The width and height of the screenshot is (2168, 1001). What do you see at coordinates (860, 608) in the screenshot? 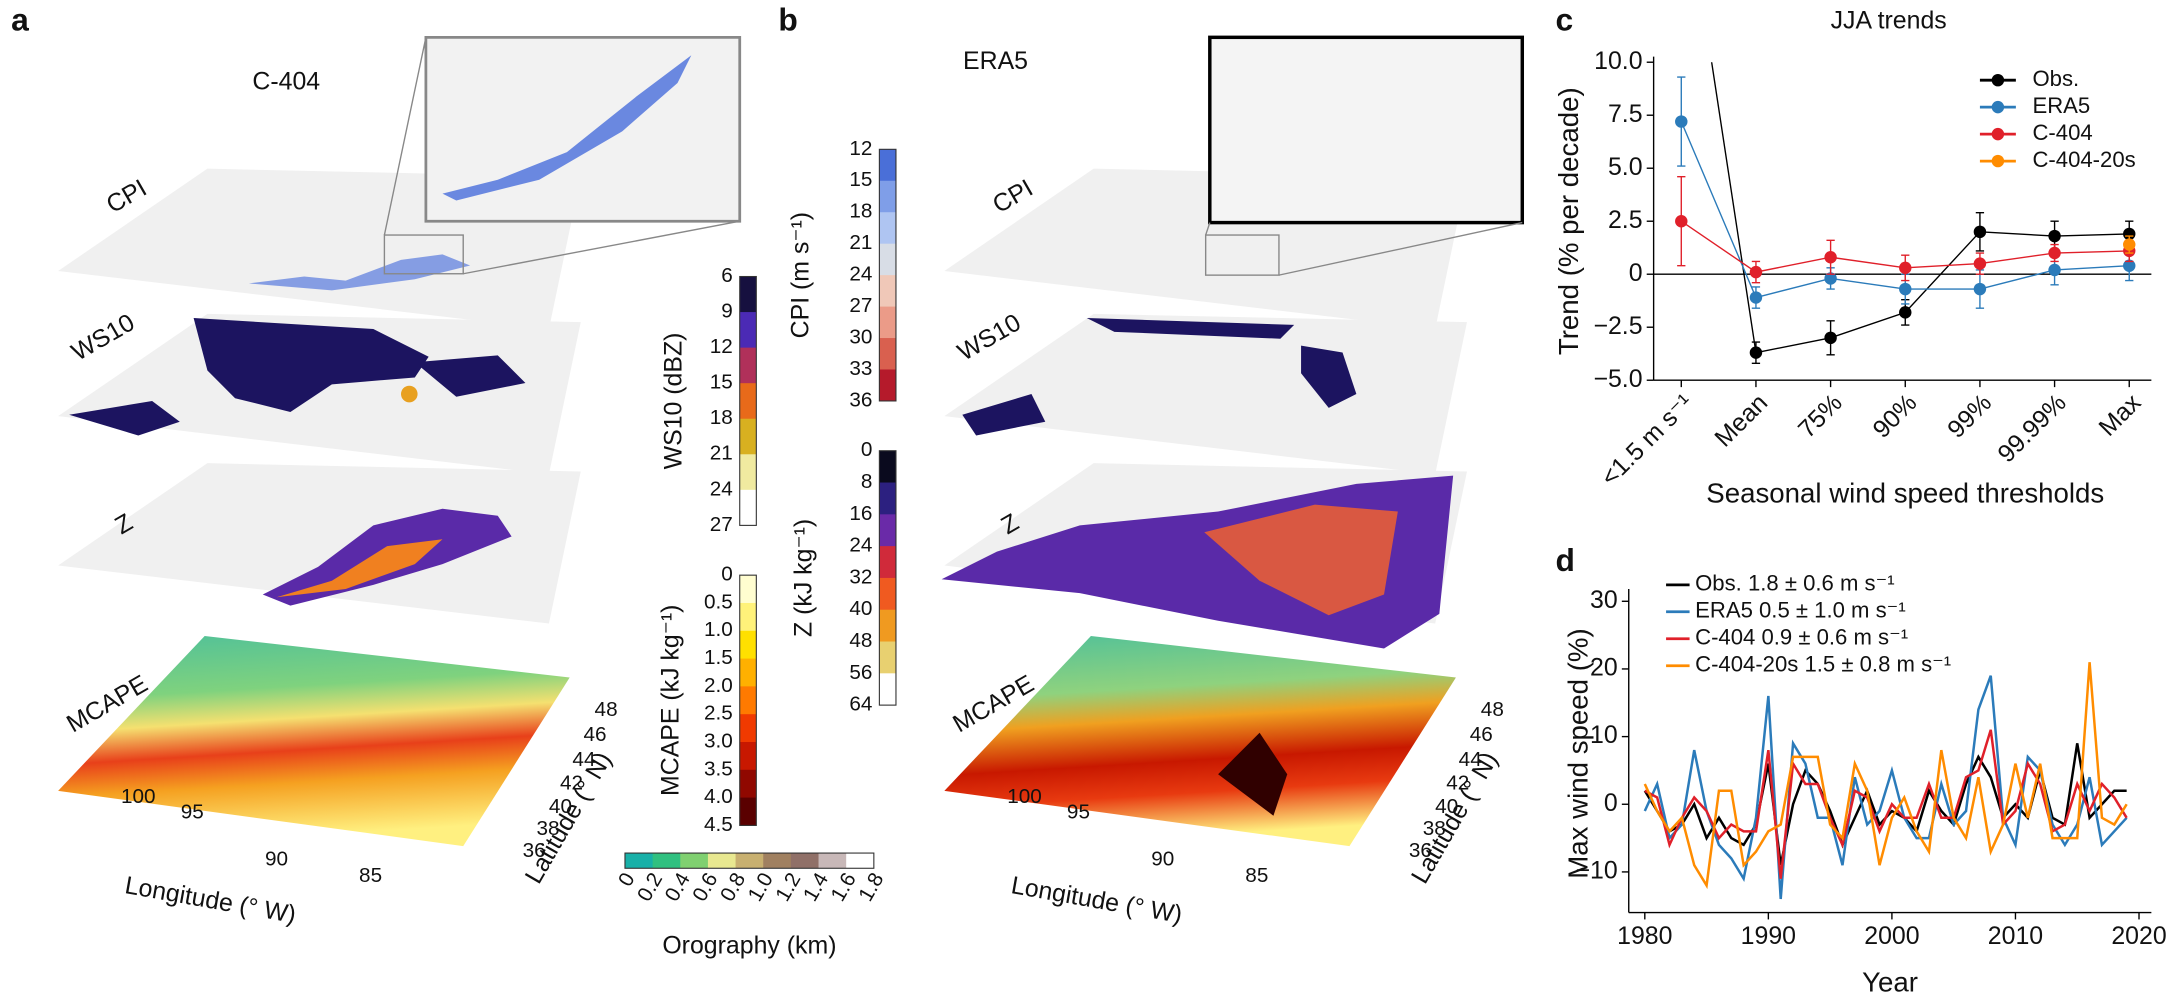
I see `colorbar-tick-label: 40` at bounding box center [860, 608].